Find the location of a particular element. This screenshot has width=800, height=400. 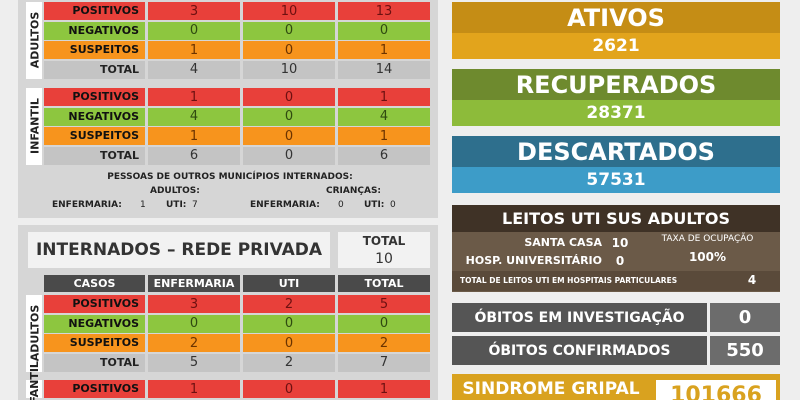

leitos-value: 4 is located at coordinates (752, 280).